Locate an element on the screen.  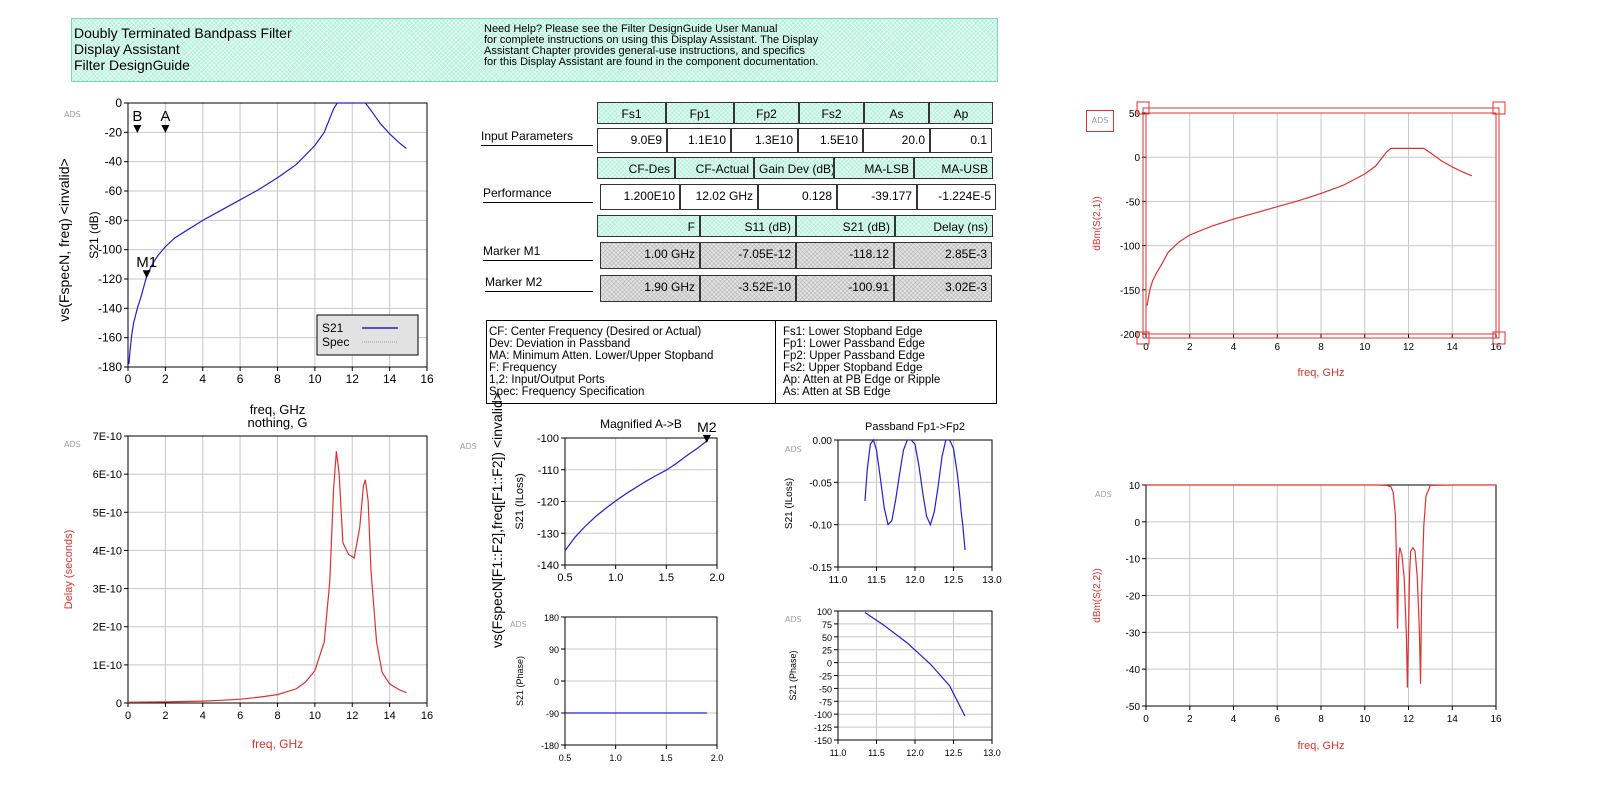
series-line is located at coordinates (636, 496).